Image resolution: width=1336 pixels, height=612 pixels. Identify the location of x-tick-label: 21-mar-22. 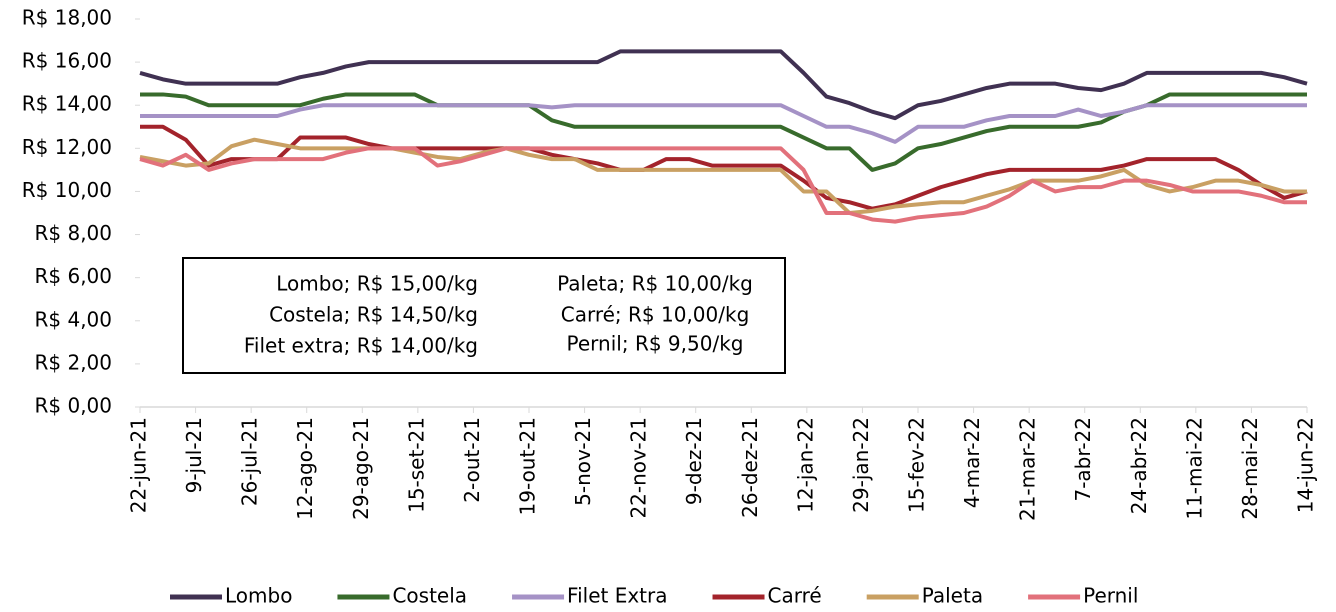
(1028, 469).